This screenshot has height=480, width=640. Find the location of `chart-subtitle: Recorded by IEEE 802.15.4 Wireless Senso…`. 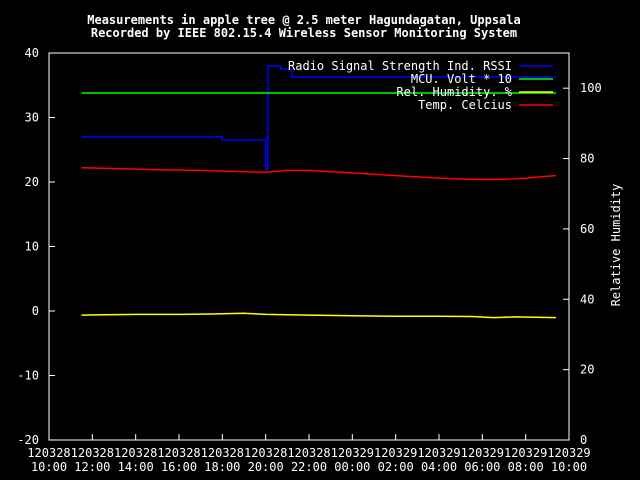

chart-subtitle: Recorded by IEEE 802.15.4 Wireless Senso… is located at coordinates (304, 33).